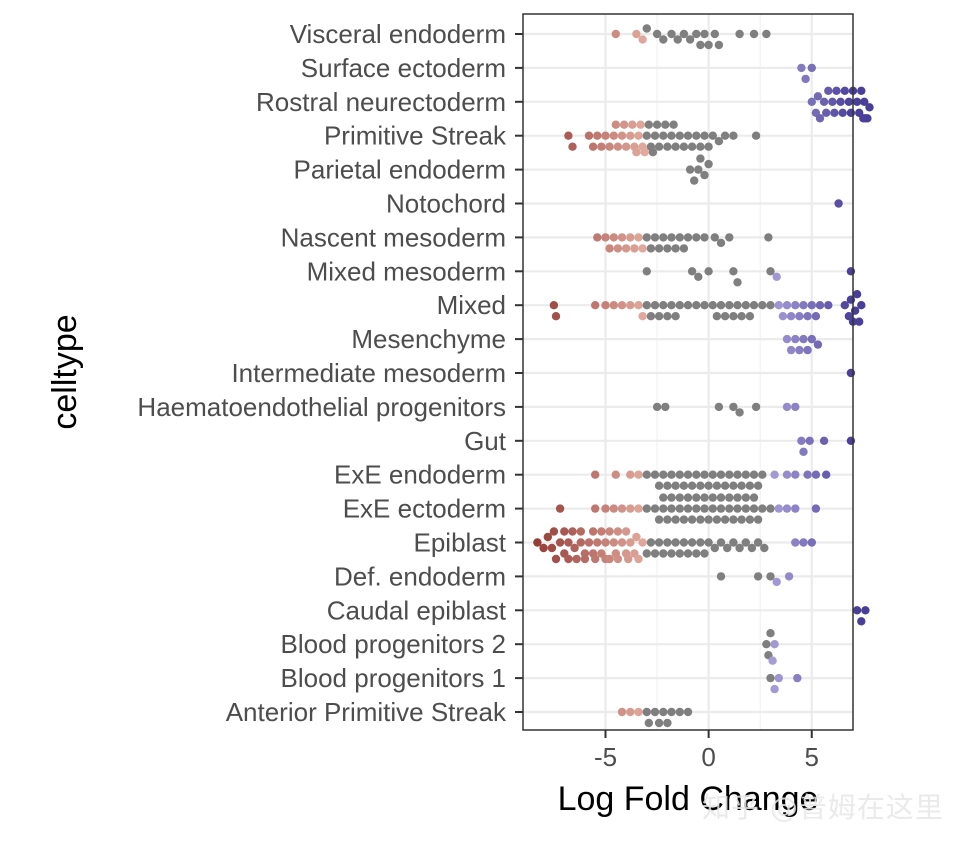 This screenshot has height=842, width=961. Describe the element at coordinates (393, 237) in the screenshot. I see `y-tick-label: Nascent mesoderm` at that location.